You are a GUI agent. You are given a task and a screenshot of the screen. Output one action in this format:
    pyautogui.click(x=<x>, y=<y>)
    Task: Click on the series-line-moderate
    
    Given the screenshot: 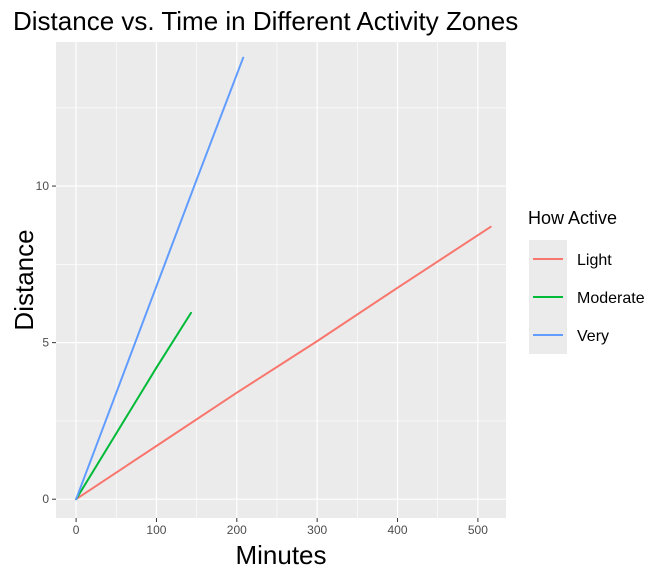 What is the action you would take?
    pyautogui.click(x=133, y=406)
    